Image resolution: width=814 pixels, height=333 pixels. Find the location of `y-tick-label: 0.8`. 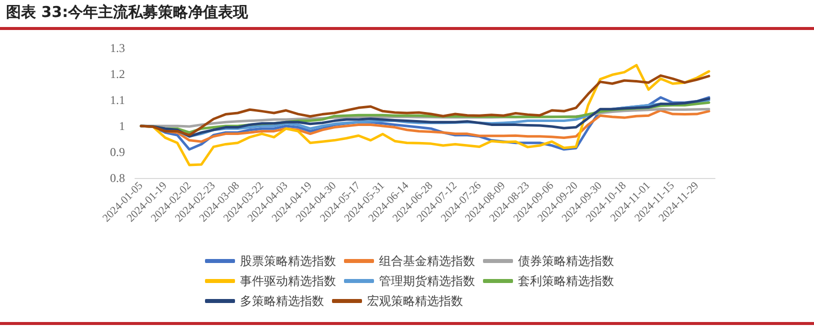

y-tick-label: 0.8 is located at coordinates (117, 178).